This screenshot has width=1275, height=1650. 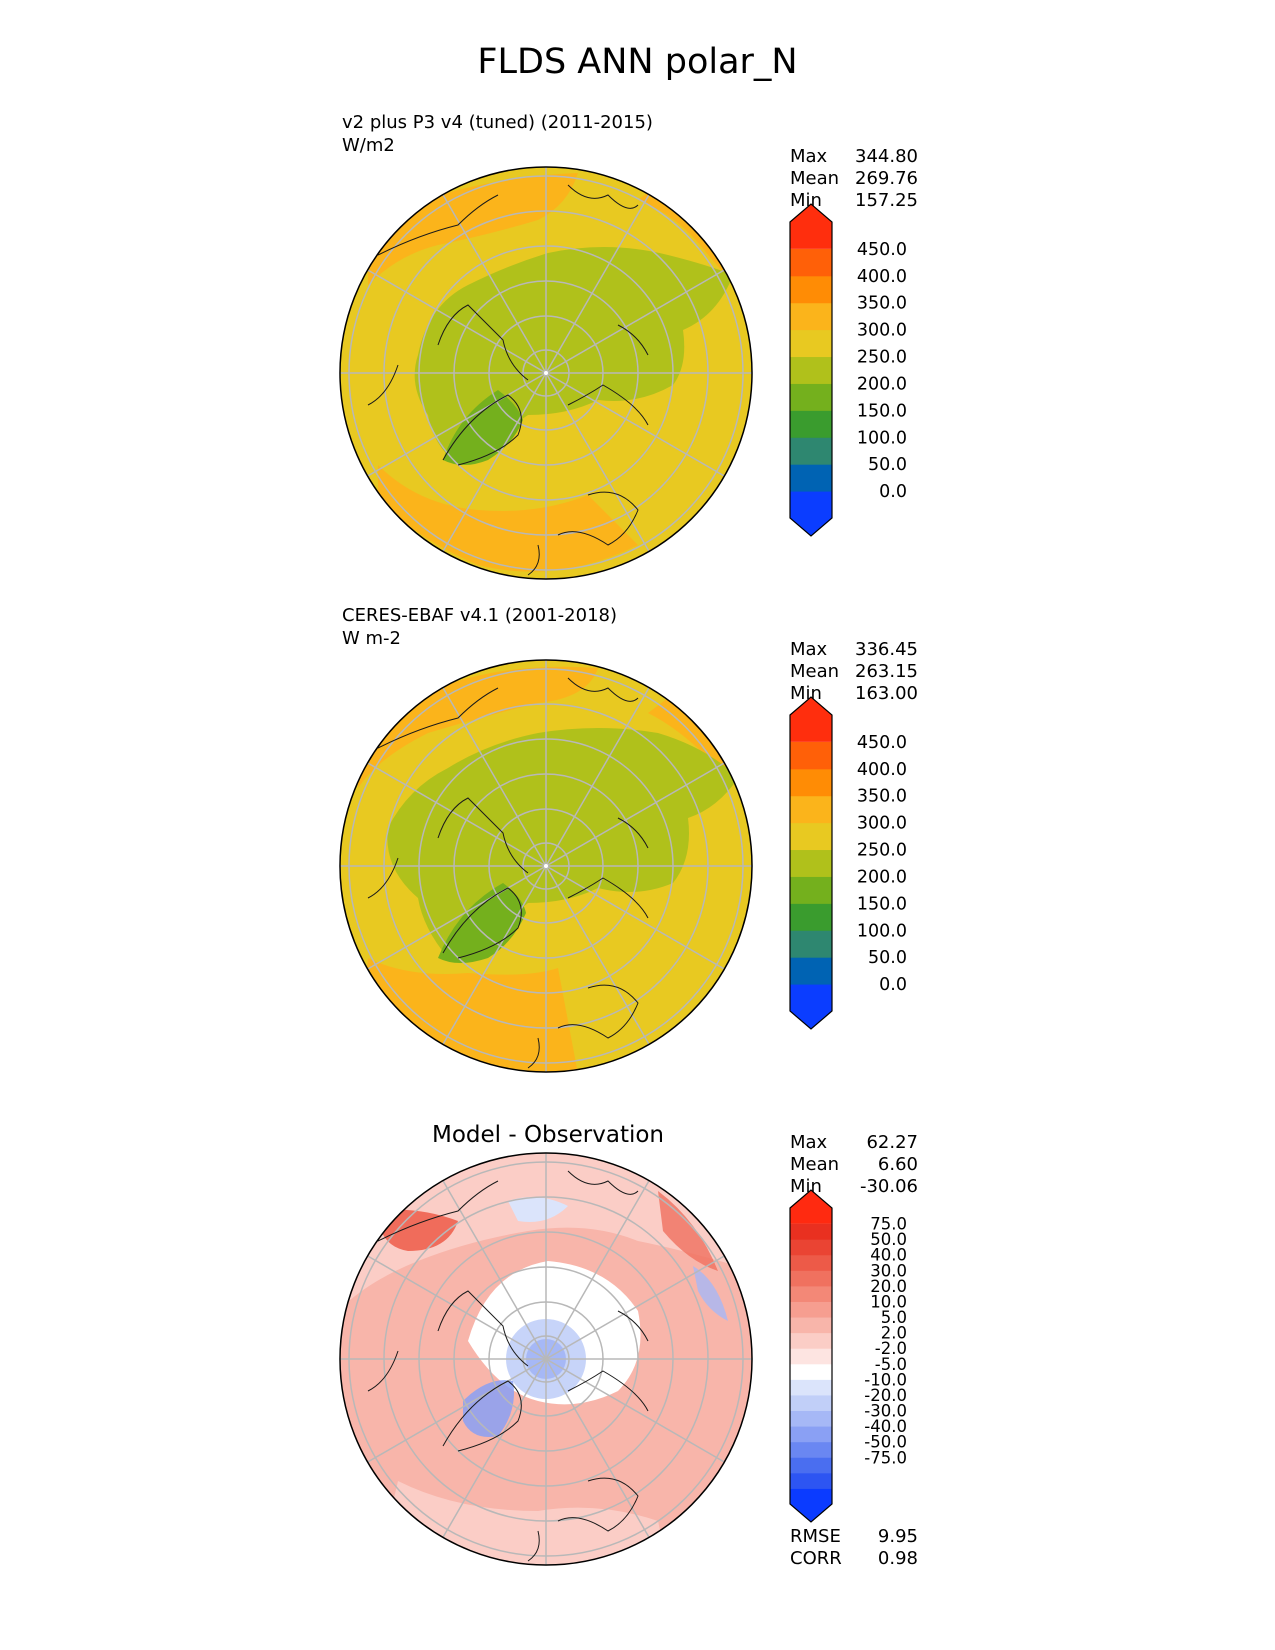 What do you see at coordinates (886, 178) in the screenshot?
I see `stat-value: 269.76` at bounding box center [886, 178].